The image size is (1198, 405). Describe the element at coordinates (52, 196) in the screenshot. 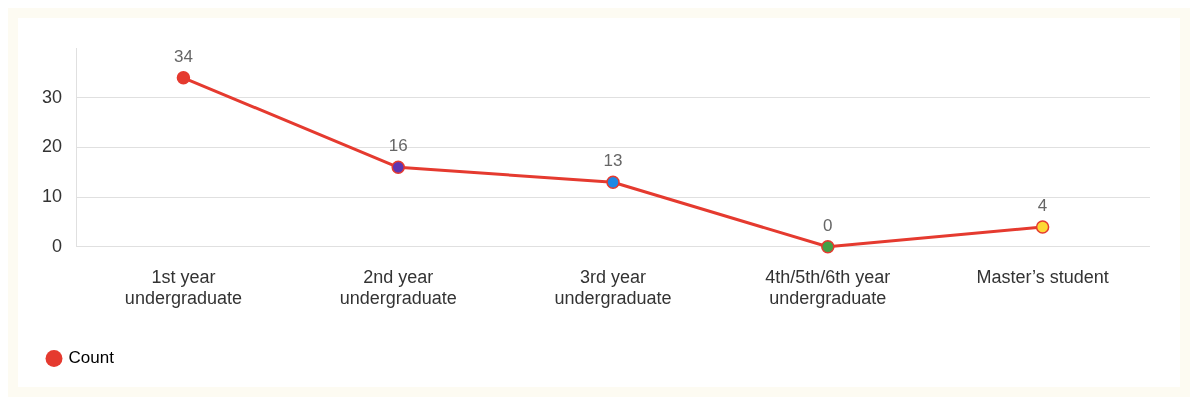

I see `y-tick-label: 10` at that location.